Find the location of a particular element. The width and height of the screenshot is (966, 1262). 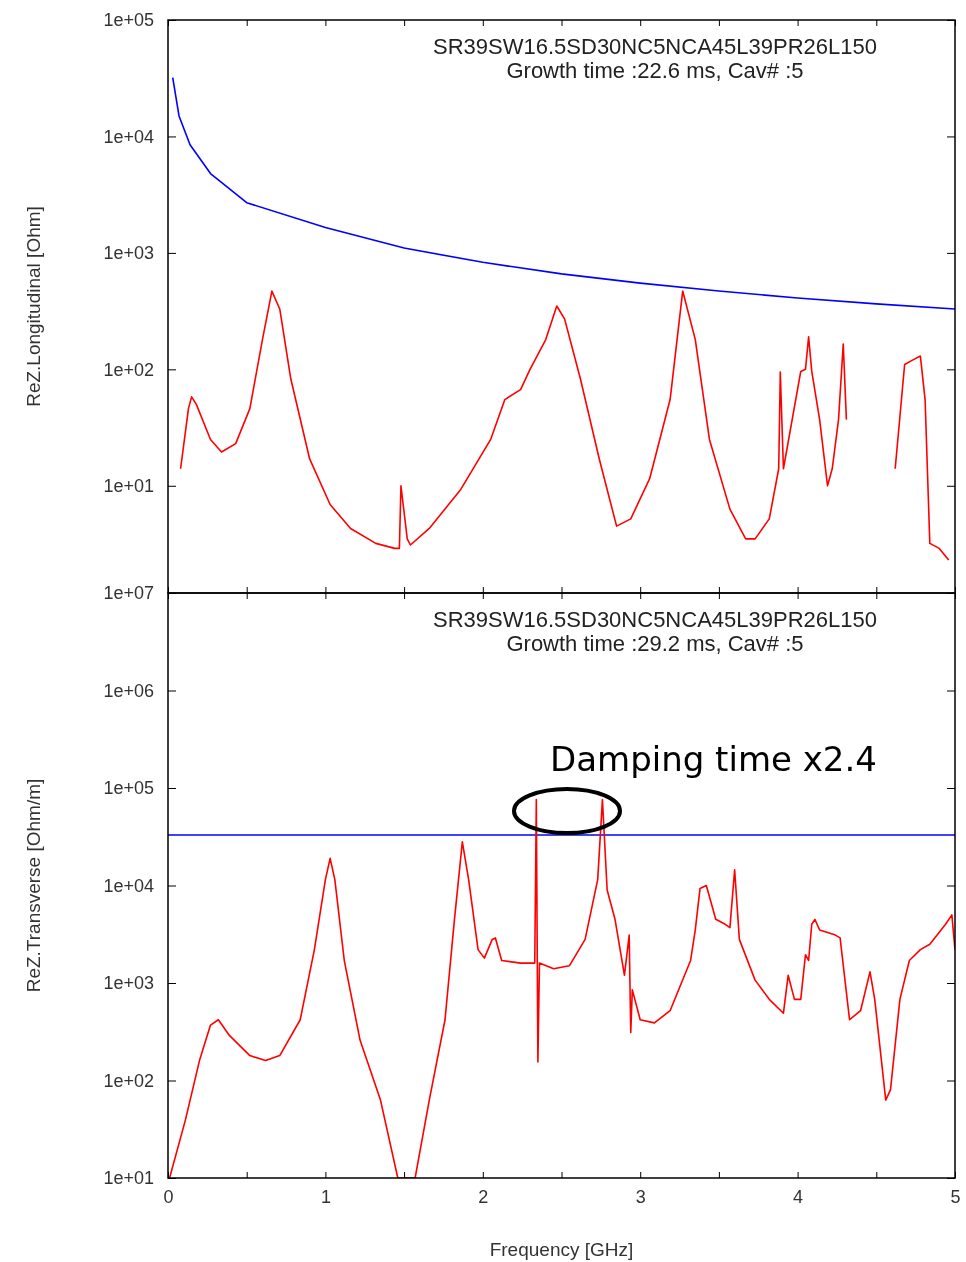

annotation: Growth time :22.6 ms, Cav# :5 is located at coordinates (655, 70).